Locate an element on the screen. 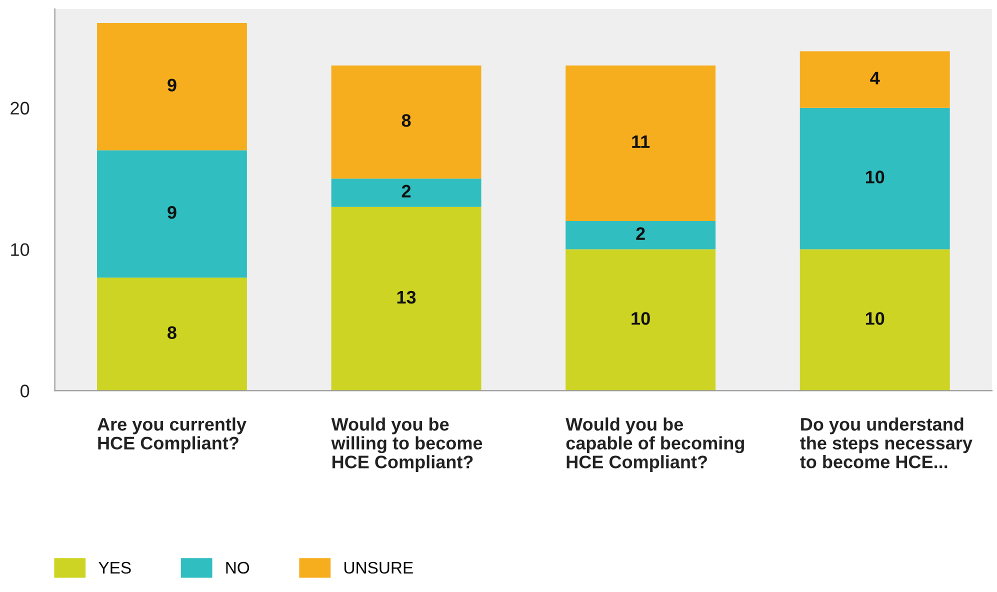 The width and height of the screenshot is (997, 592). x-tick-label: Would you be willing to become HCE Compliant? is located at coordinates (406, 444).